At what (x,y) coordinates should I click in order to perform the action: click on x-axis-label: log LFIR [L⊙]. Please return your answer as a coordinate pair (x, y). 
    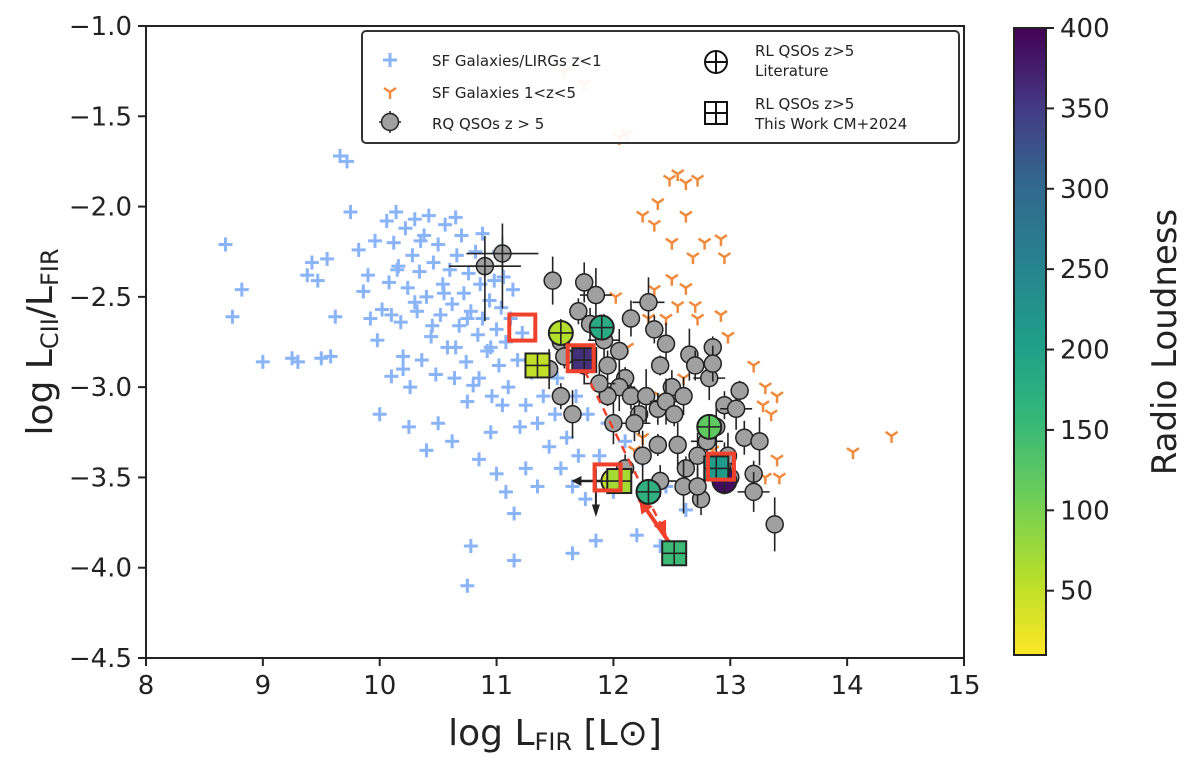
    Looking at the image, I should click on (555, 734).